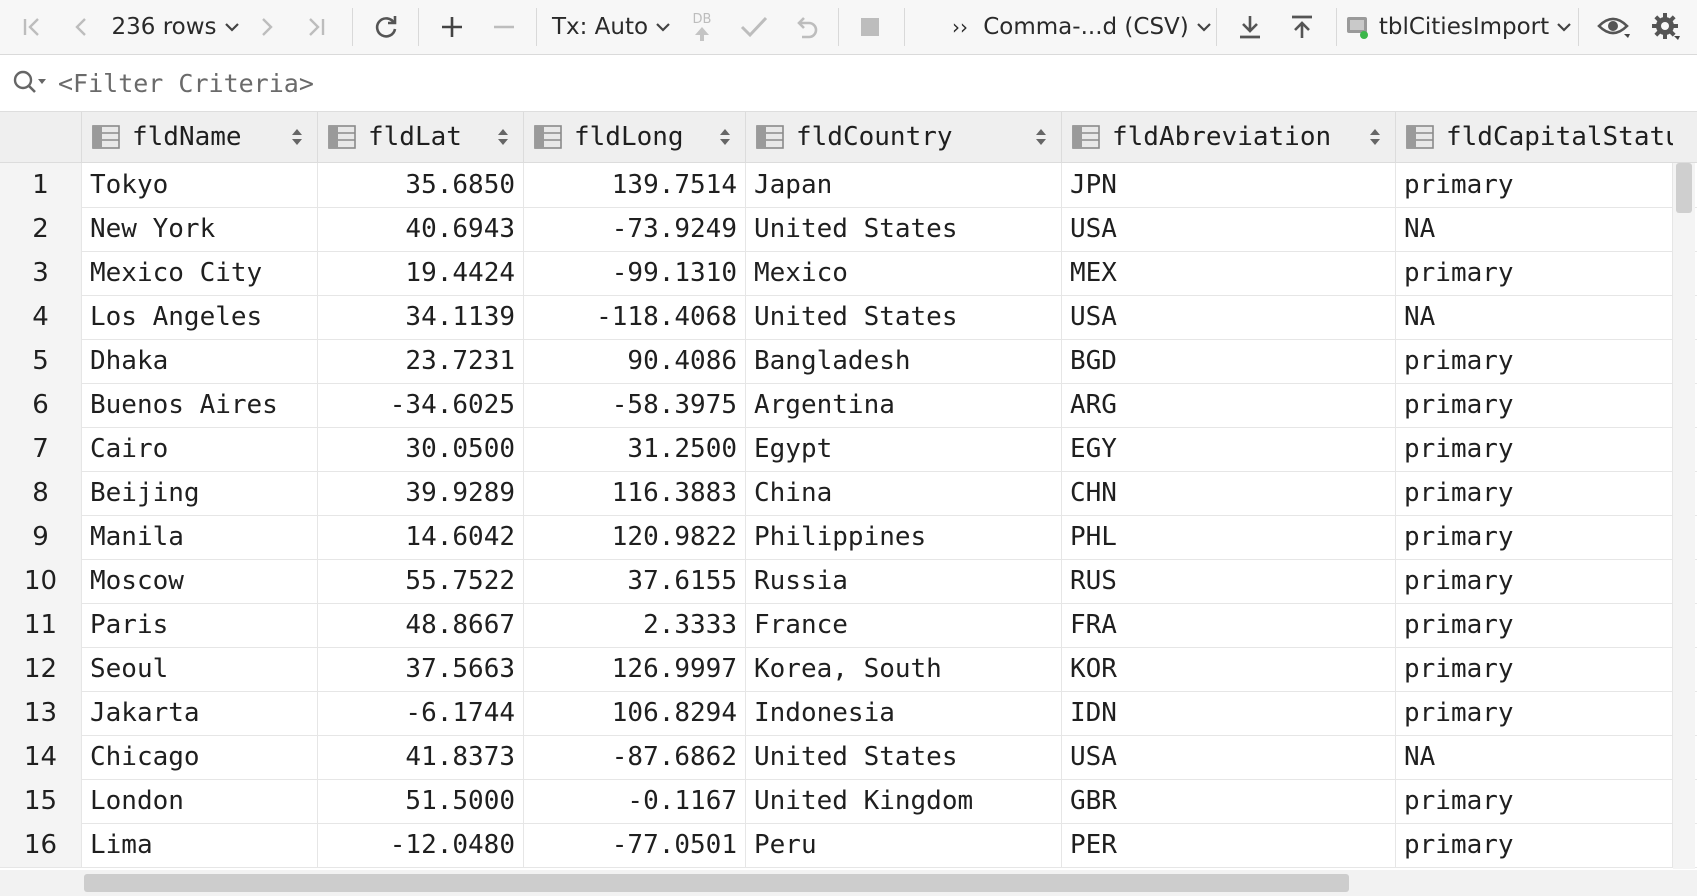 This screenshot has width=1697, height=896. What do you see at coordinates (1229, 361) in the screenshot?
I see `cell-fldabreviation: BGD` at bounding box center [1229, 361].